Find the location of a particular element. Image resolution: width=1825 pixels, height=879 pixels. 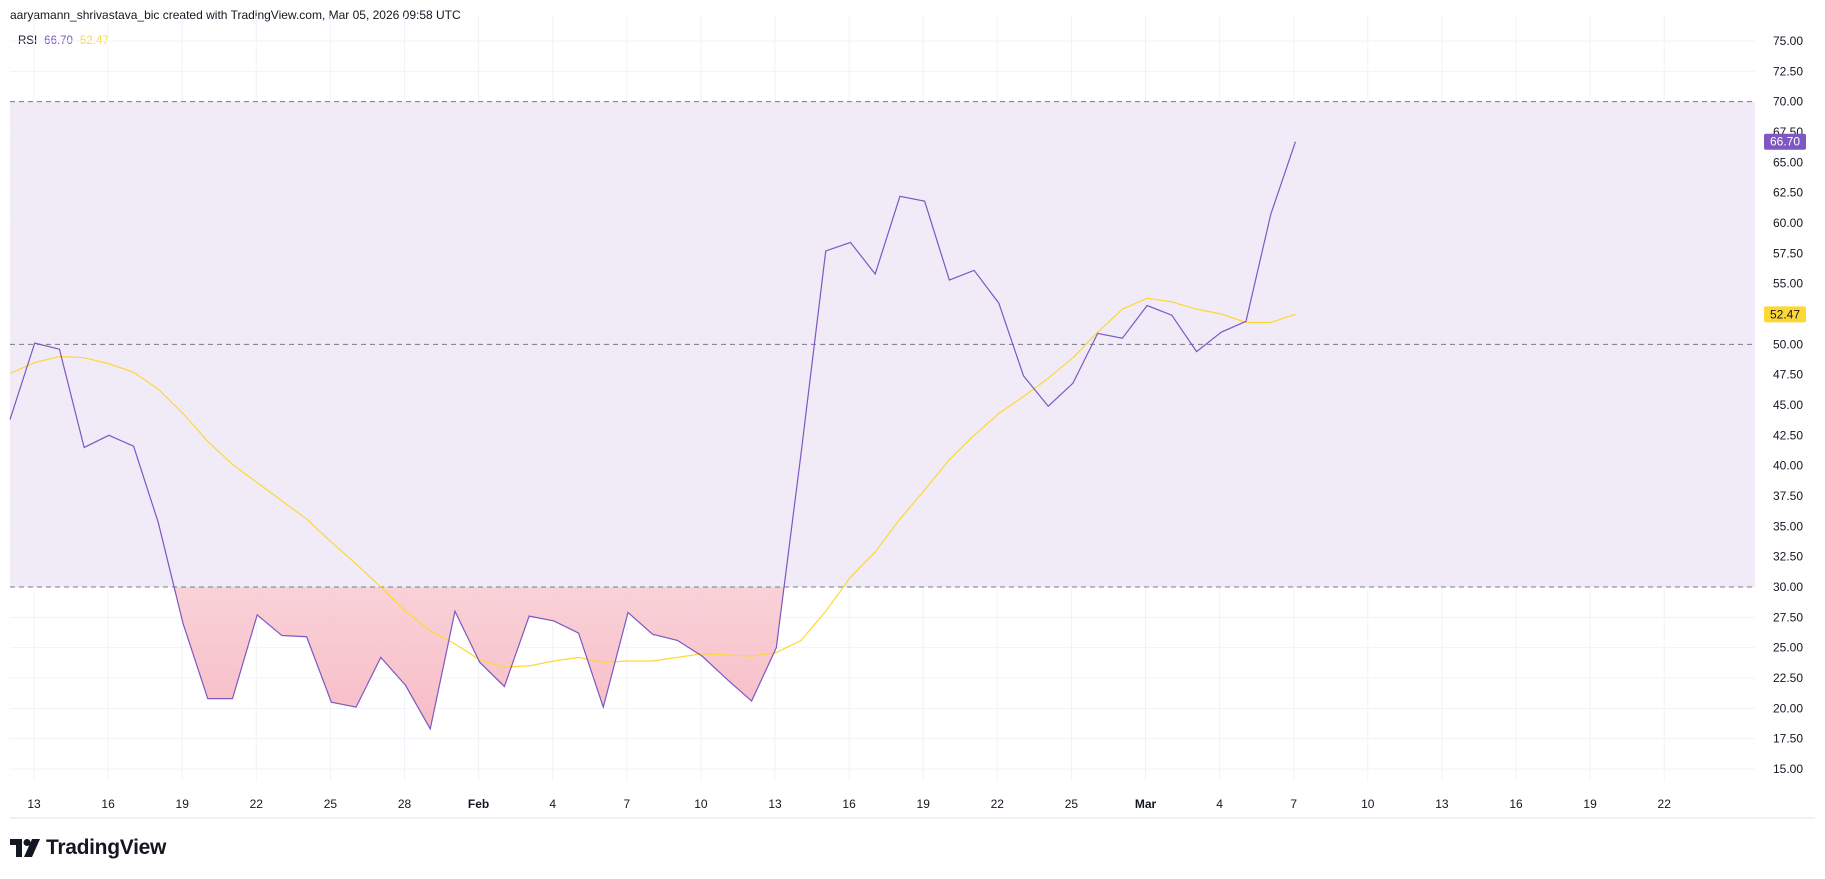

brand-logo: TradingView is located at coordinates (88, 848).